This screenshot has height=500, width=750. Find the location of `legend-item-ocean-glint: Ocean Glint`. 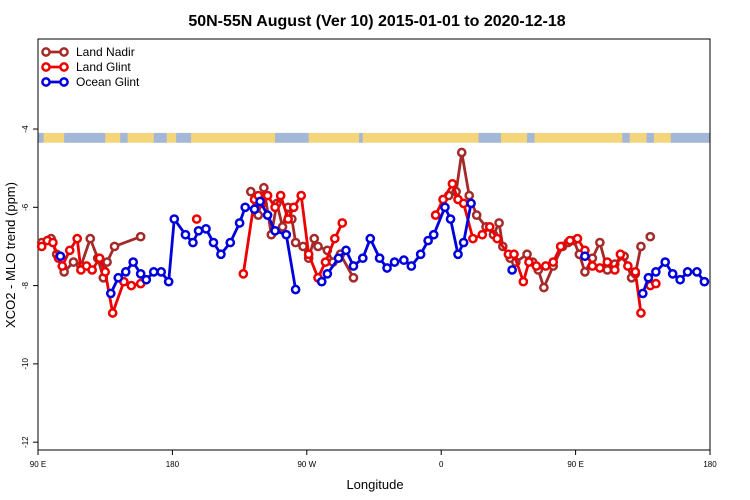

legend-item-ocean-glint: Ocean Glint is located at coordinates (90, 82).